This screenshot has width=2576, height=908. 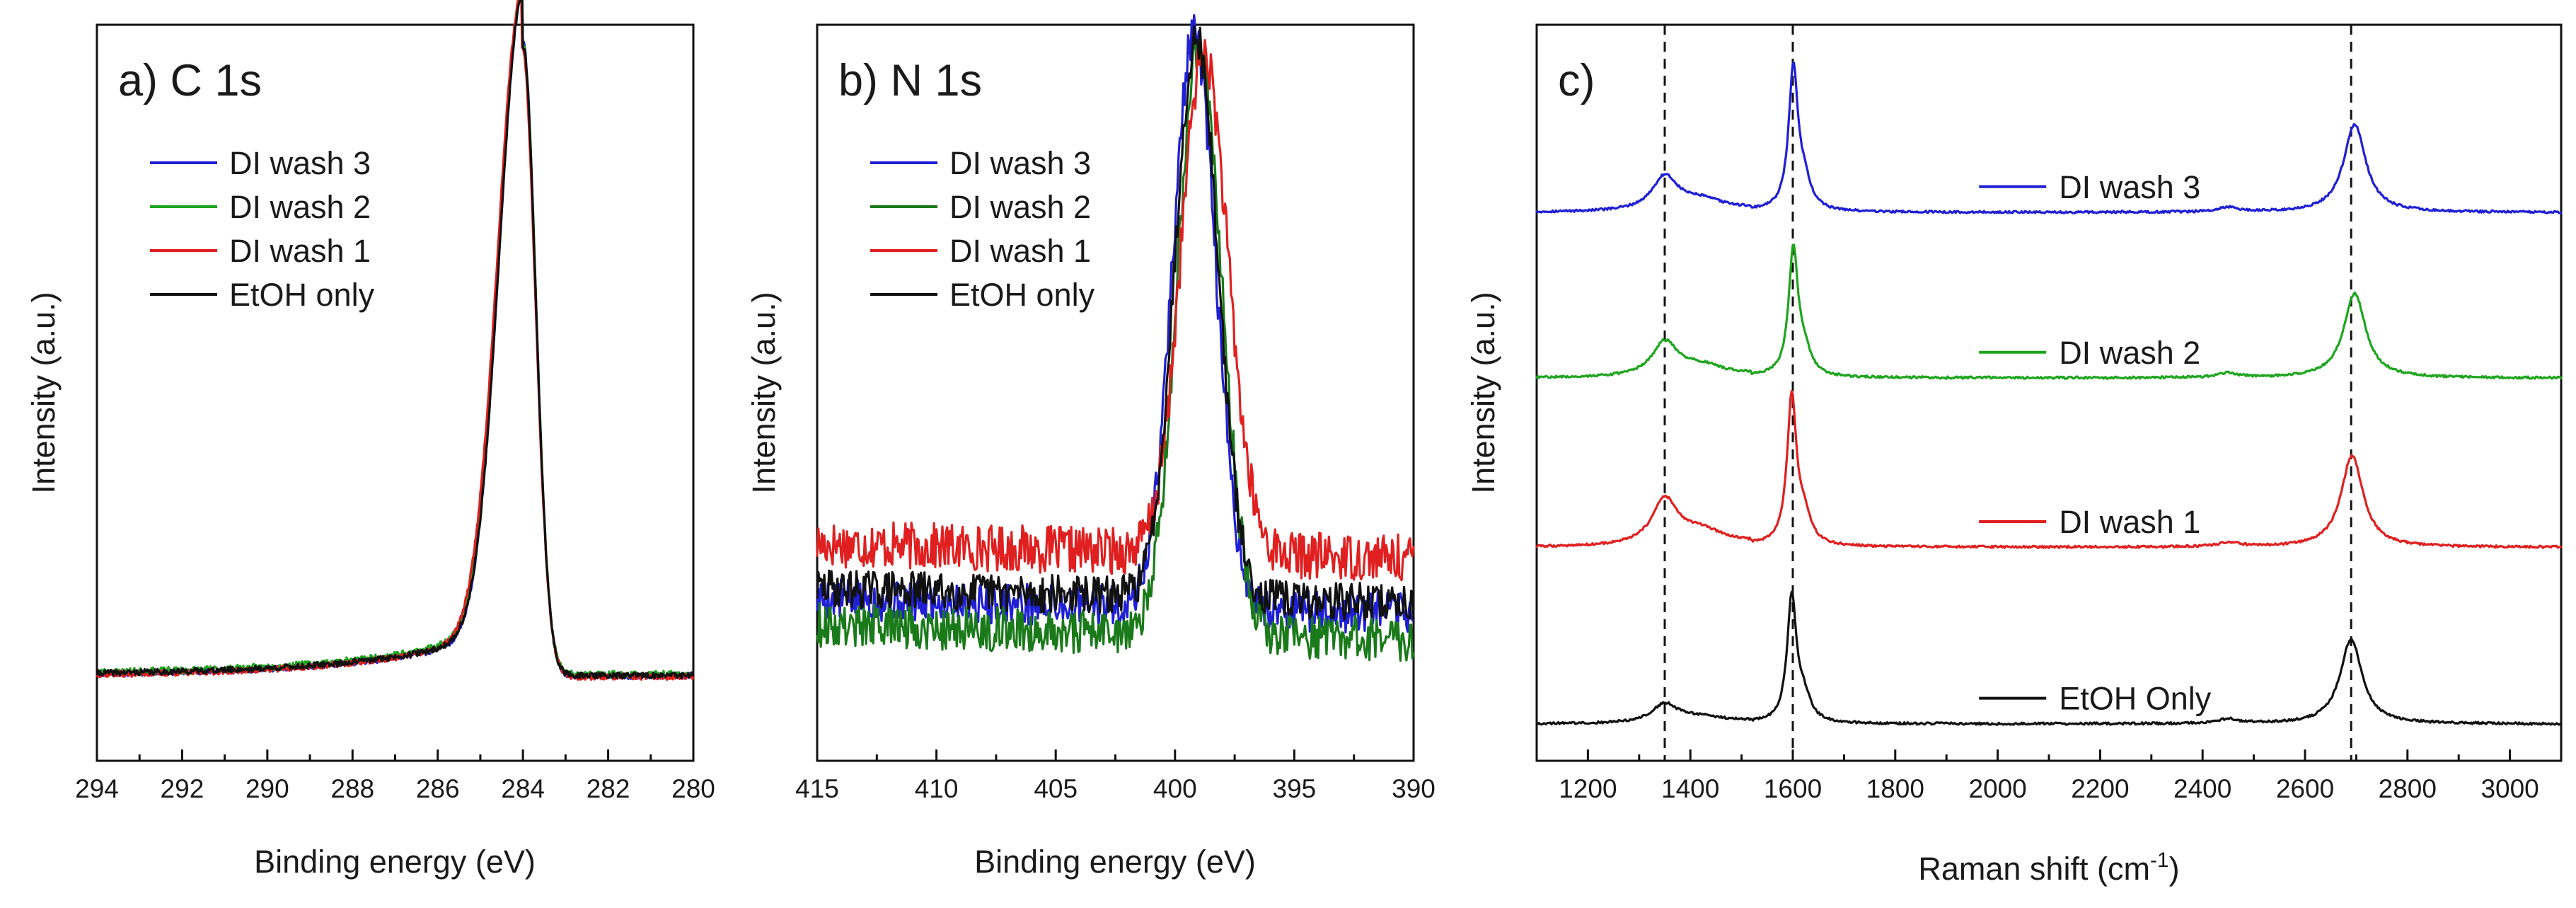 What do you see at coordinates (190, 80) in the screenshot?
I see `panel-a-title: a) C 1s` at bounding box center [190, 80].